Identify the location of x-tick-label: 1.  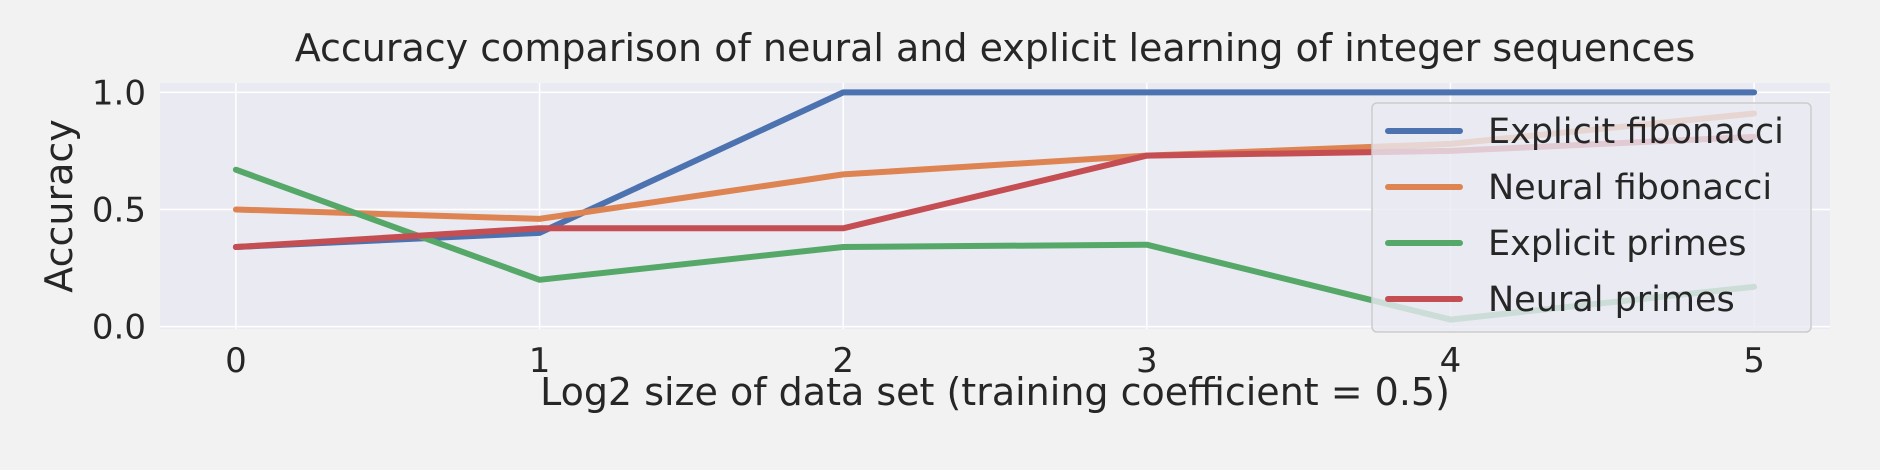
(540, 361).